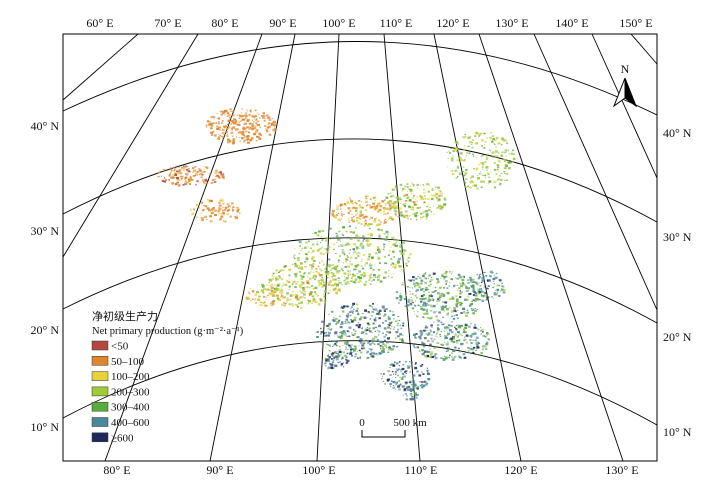 The image size is (723, 486). Describe the element at coordinates (370, 470) in the screenshot. I see `bottom-longitude-labels: 80° E 90° E 100° E 110° E 120° E 130° E` at that location.